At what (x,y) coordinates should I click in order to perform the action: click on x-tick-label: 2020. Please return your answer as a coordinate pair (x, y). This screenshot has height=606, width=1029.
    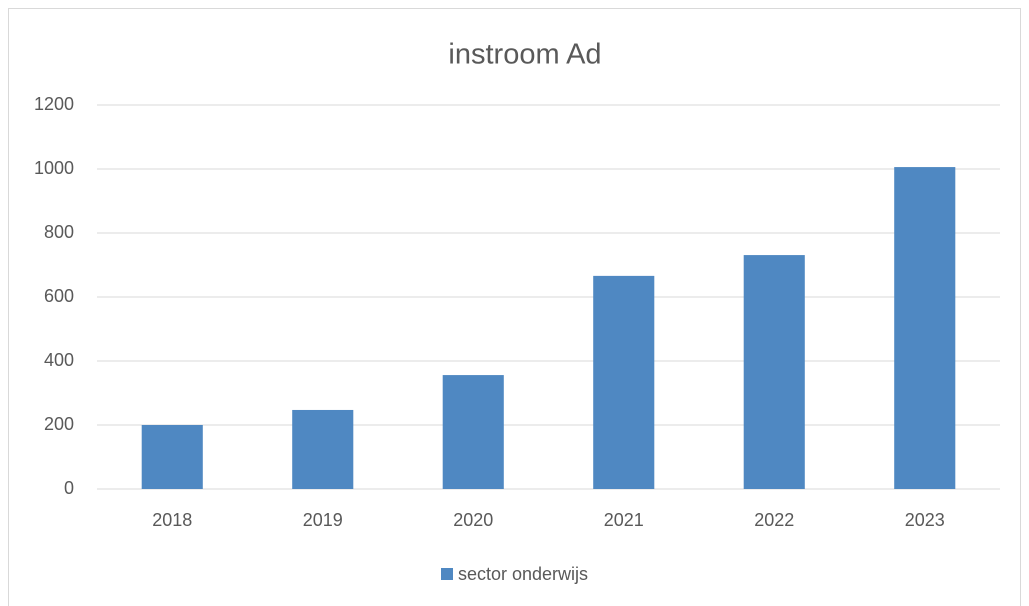
    Looking at the image, I should click on (473, 520).